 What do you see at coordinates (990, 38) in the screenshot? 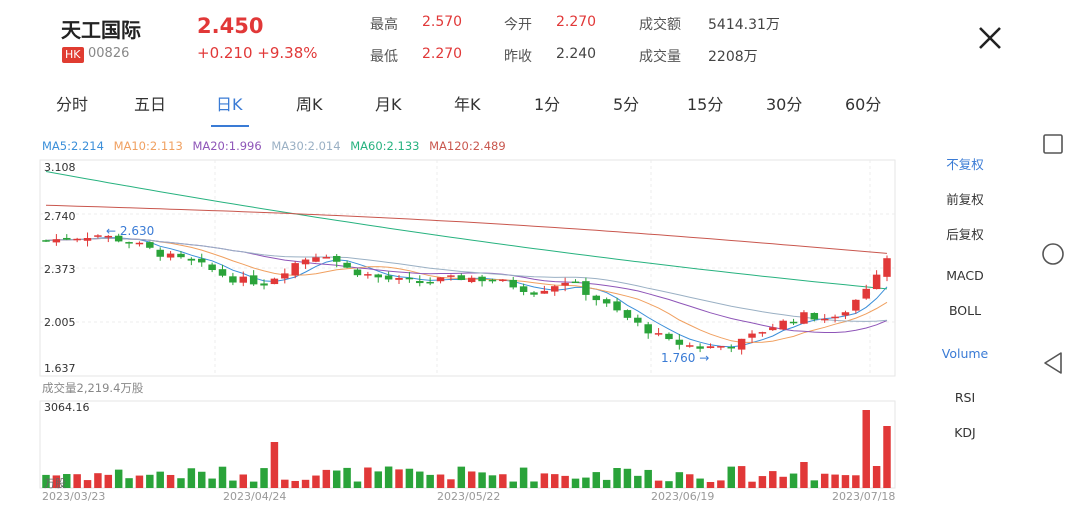
I see `close-icon` at bounding box center [990, 38].